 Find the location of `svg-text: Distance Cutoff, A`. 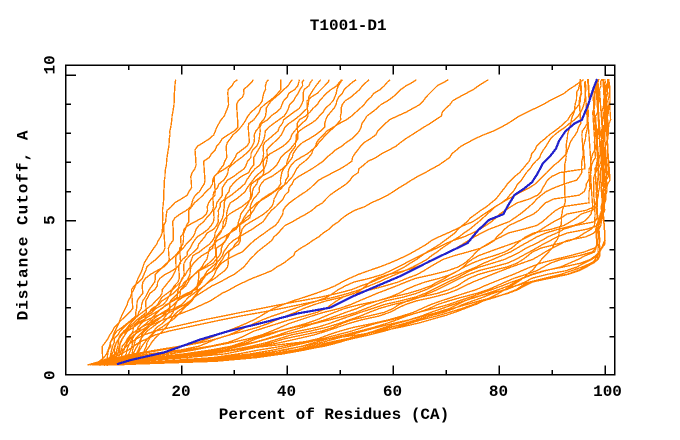

svg-text: Distance Cutoff, A is located at coordinates (24, 225).